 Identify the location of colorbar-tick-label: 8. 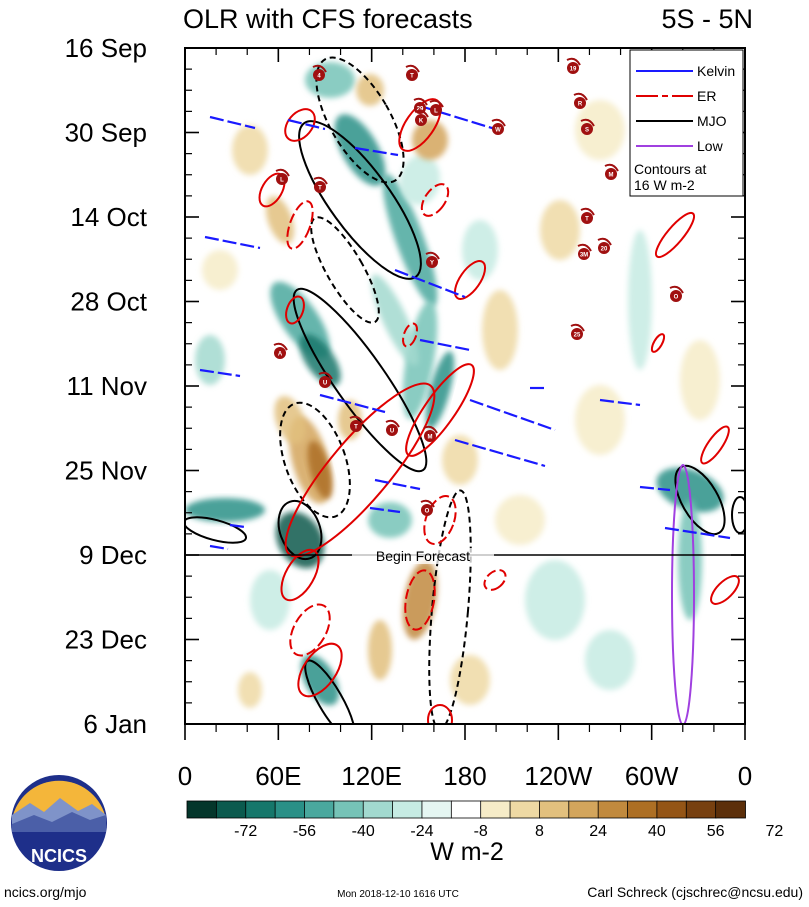
(539, 831).